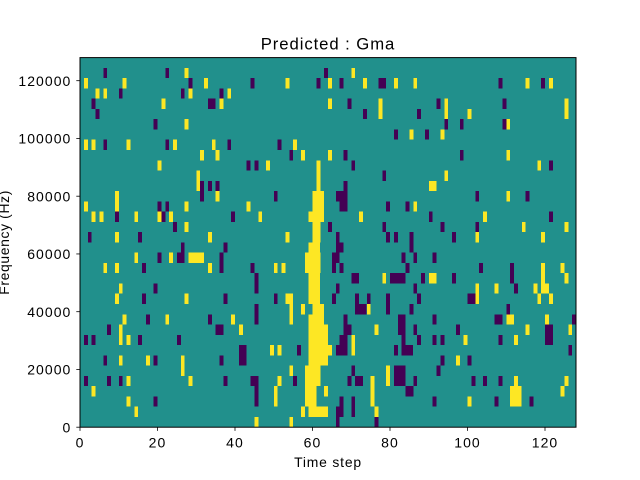  I want to click on svg-text: 120, so click(545, 443).